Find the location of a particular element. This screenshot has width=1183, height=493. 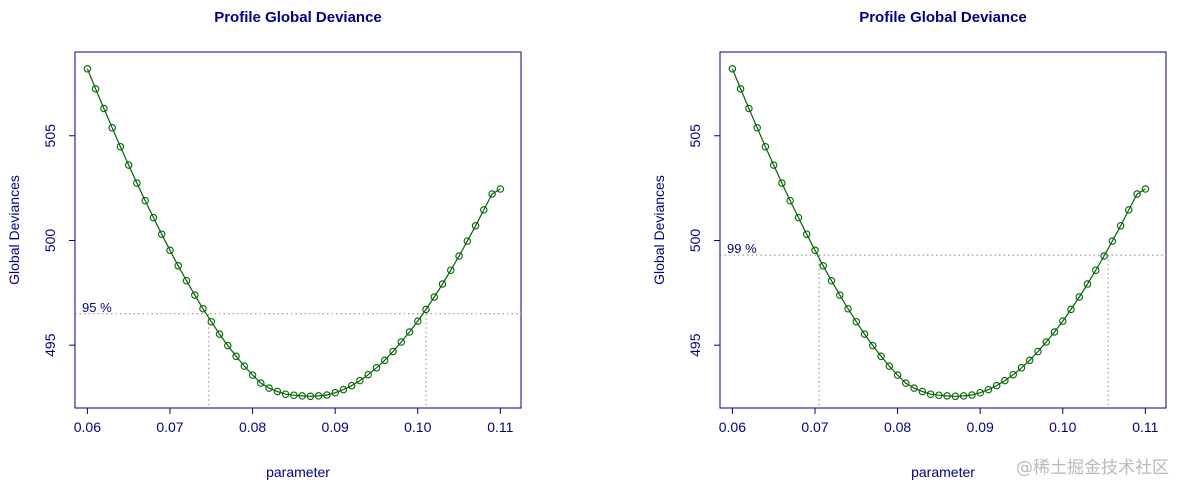

ci-label: 99 % is located at coordinates (742, 248).